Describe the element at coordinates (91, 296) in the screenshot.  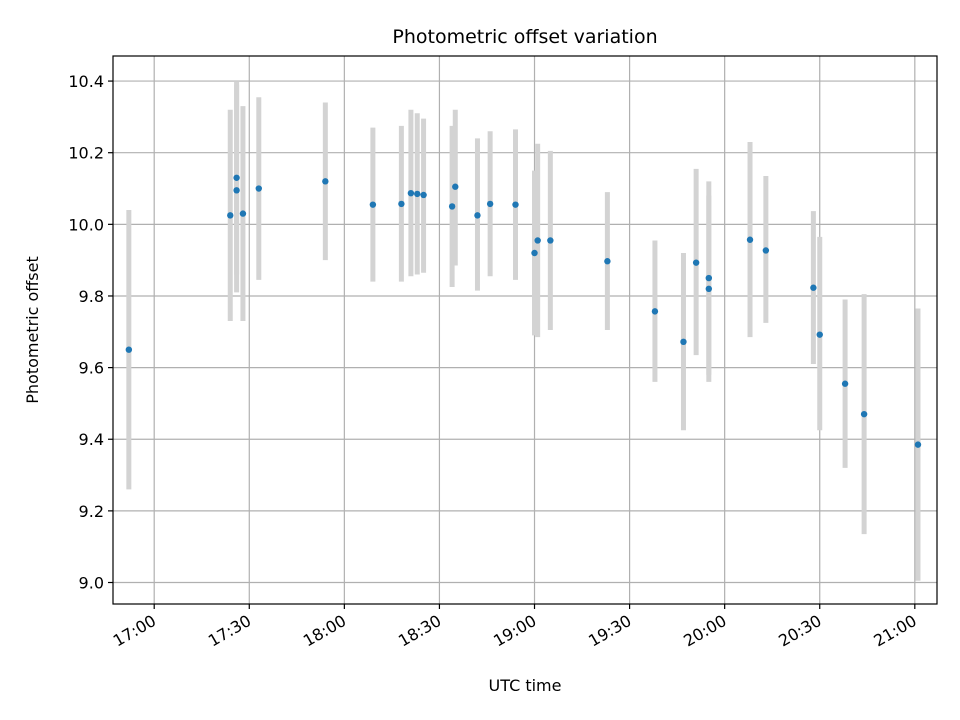
I see `y-tick-label: 9.8` at that location.